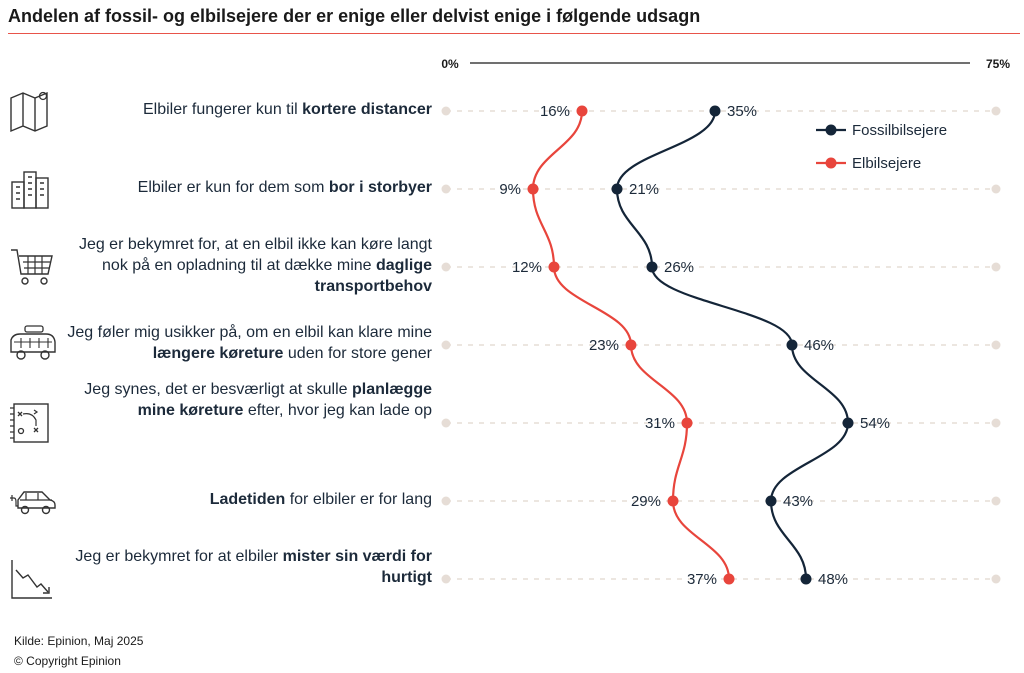  What do you see at coordinates (67, 661) in the screenshot?
I see `copyright-note: © Copyright Epinion` at bounding box center [67, 661].